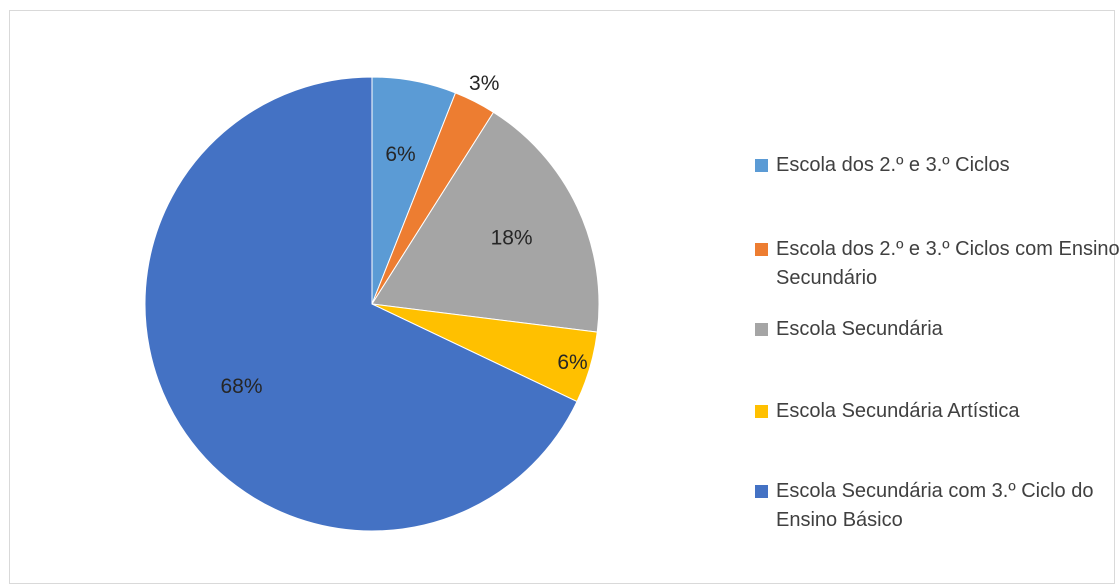  I want to click on legend-item-3: Escola Secundária, so click(937, 329).